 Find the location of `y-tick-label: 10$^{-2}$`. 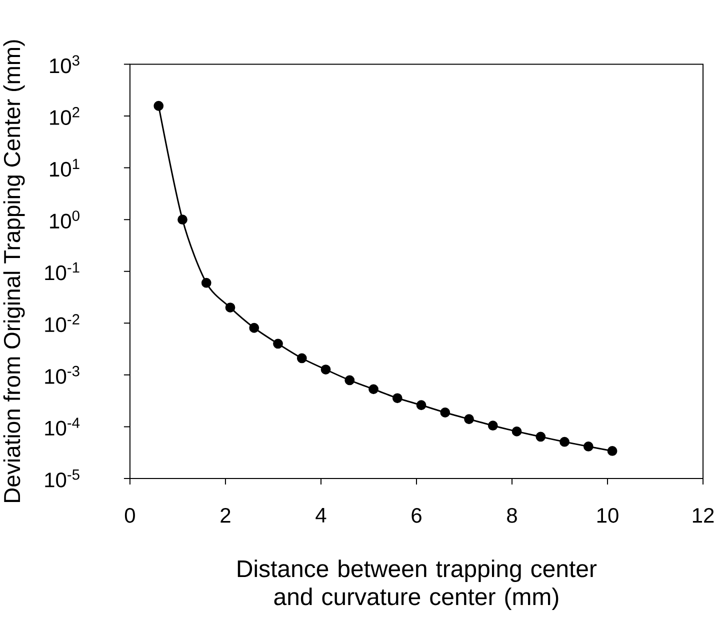

y-tick-label: 10$^{-2}$ is located at coordinates (62, 323).